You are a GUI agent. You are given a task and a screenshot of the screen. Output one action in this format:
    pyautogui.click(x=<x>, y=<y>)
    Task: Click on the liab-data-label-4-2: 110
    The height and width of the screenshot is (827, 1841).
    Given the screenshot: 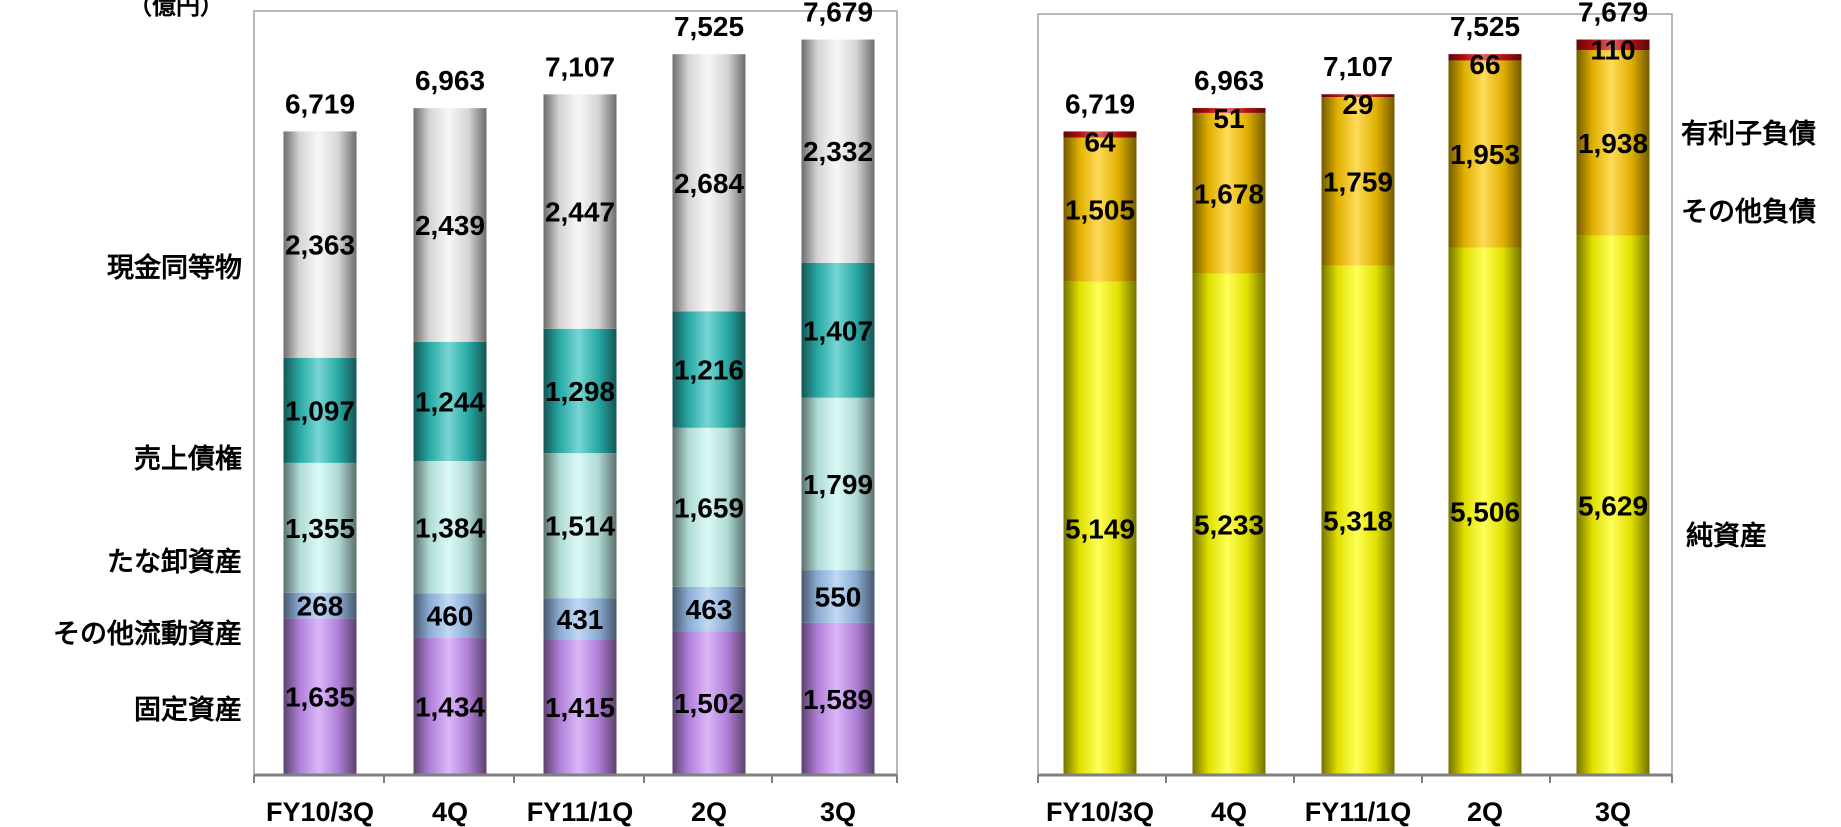 What is the action you would take?
    pyautogui.click(x=1612, y=50)
    